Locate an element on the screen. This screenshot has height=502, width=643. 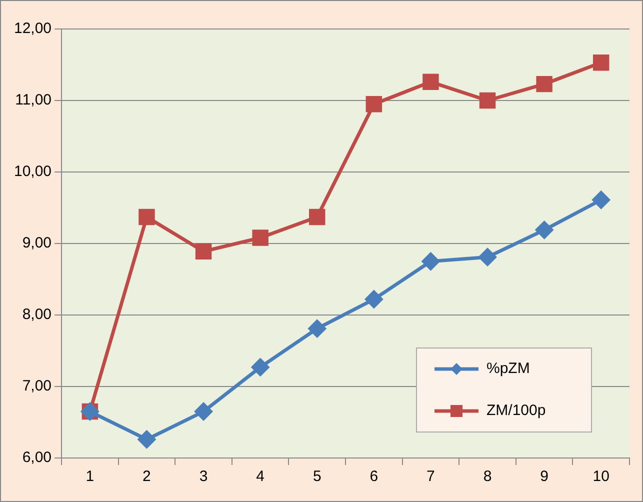
y-tick-label: 8,00 is located at coordinates (37, 315).